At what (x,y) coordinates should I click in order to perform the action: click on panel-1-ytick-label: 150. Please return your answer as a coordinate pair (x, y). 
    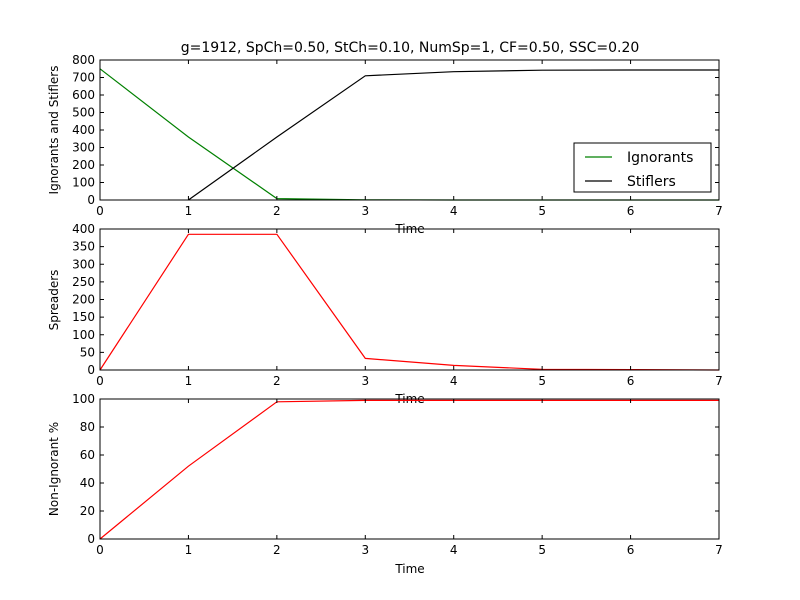
    Looking at the image, I should click on (83, 317).